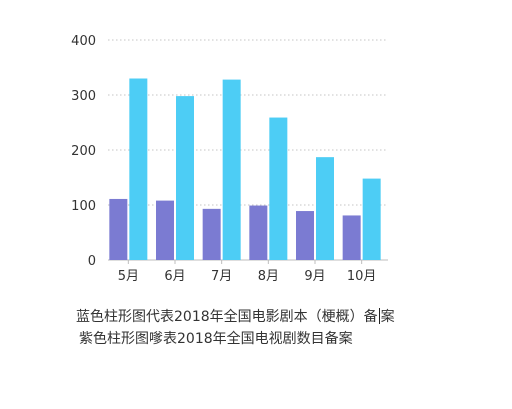 The width and height of the screenshot is (512, 409). I want to click on caption-line-2: 紫色柱形图嗲表2018年全国电视剧数目备案, so click(216, 339).